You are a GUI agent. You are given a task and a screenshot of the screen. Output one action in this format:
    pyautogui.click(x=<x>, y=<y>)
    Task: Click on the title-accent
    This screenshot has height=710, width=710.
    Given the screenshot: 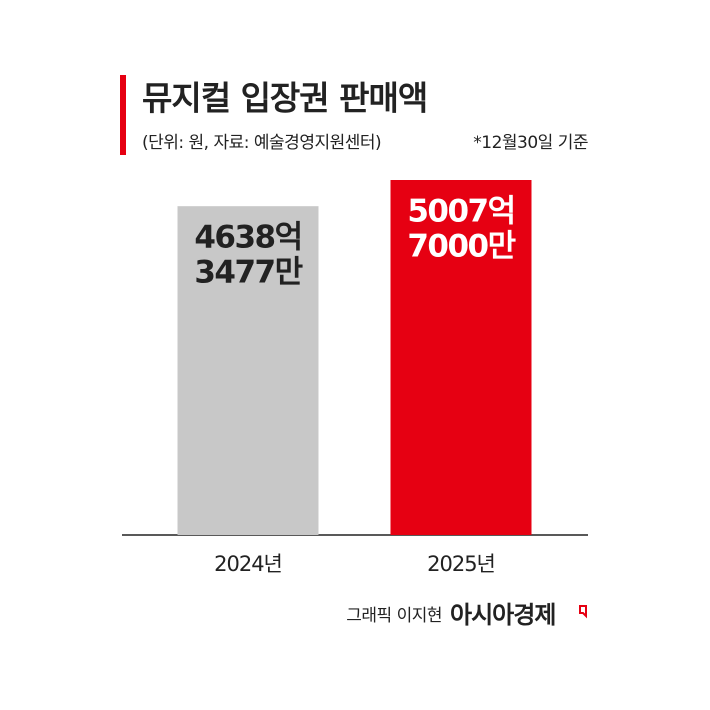 What is the action you would take?
    pyautogui.click(x=123, y=115)
    